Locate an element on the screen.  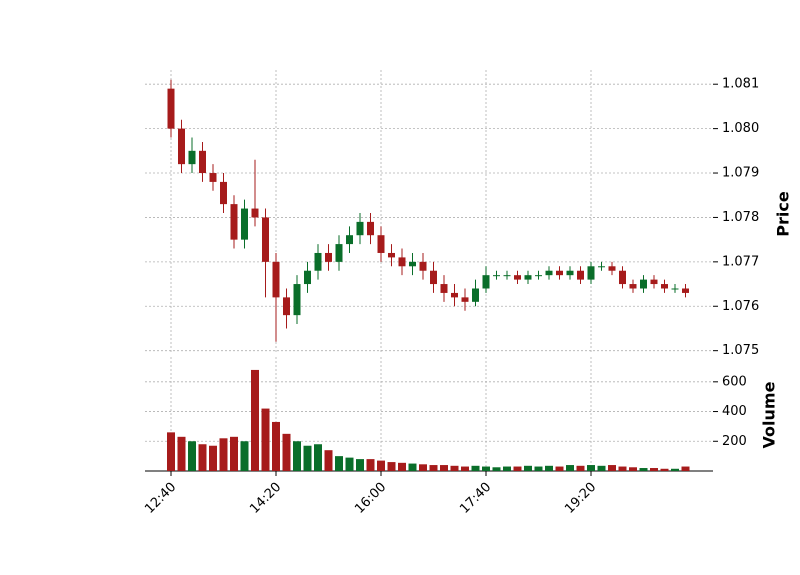
y-tick-label: 600 is located at coordinates (734, 381).